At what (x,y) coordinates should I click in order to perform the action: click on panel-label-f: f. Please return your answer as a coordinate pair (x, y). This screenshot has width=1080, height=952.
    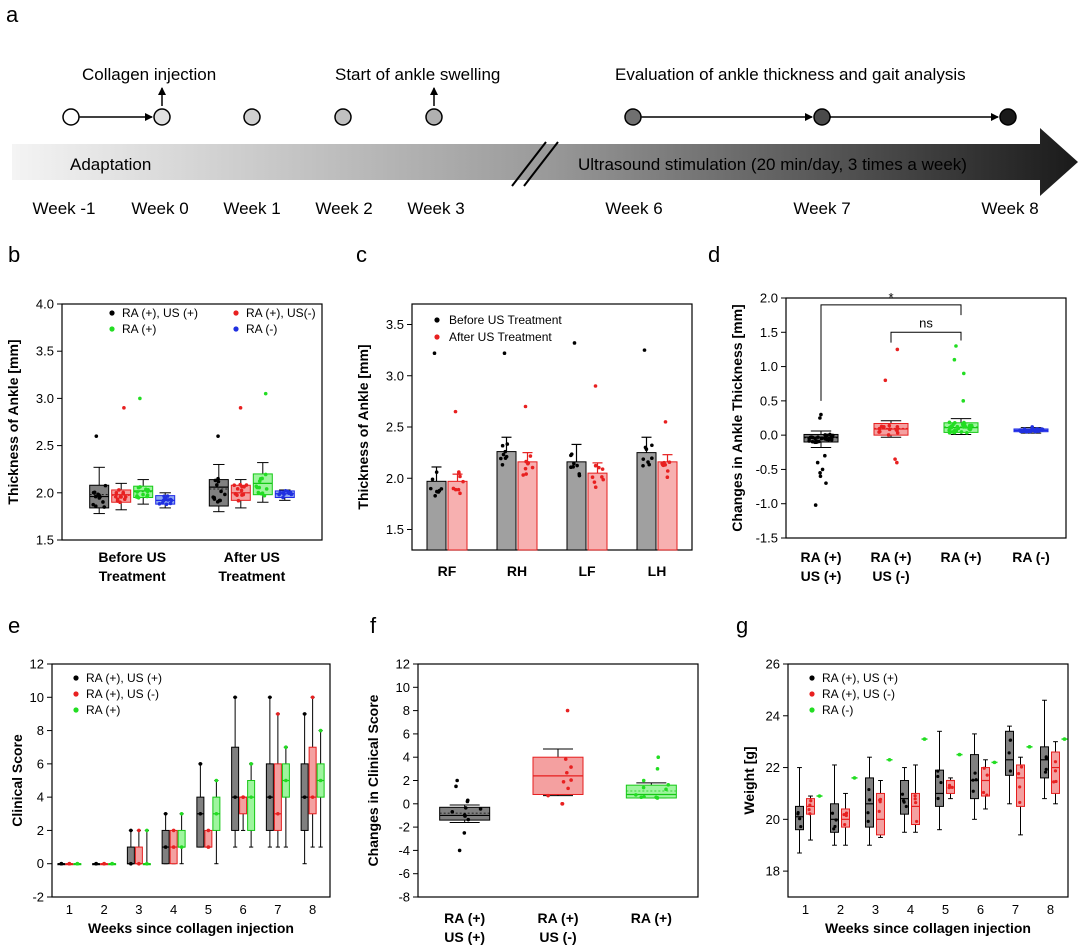
    Looking at the image, I should click on (373, 625).